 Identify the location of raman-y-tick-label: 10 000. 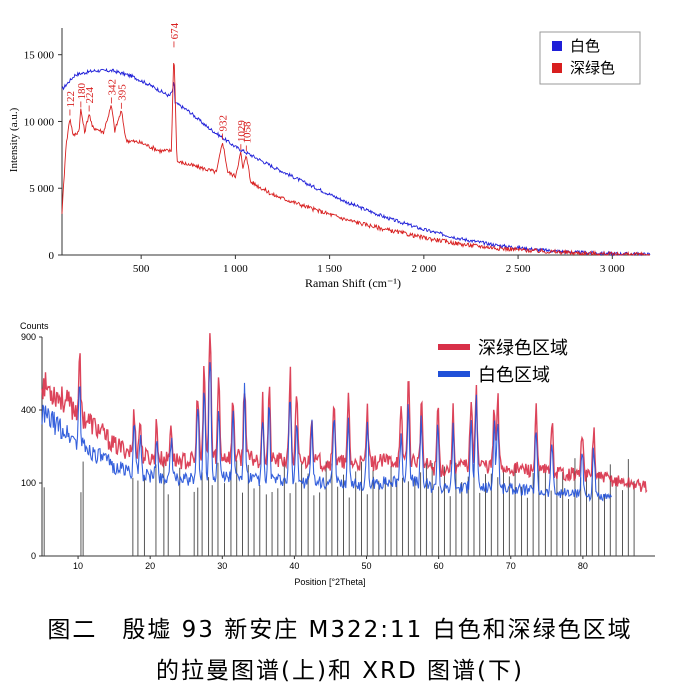
(39, 122).